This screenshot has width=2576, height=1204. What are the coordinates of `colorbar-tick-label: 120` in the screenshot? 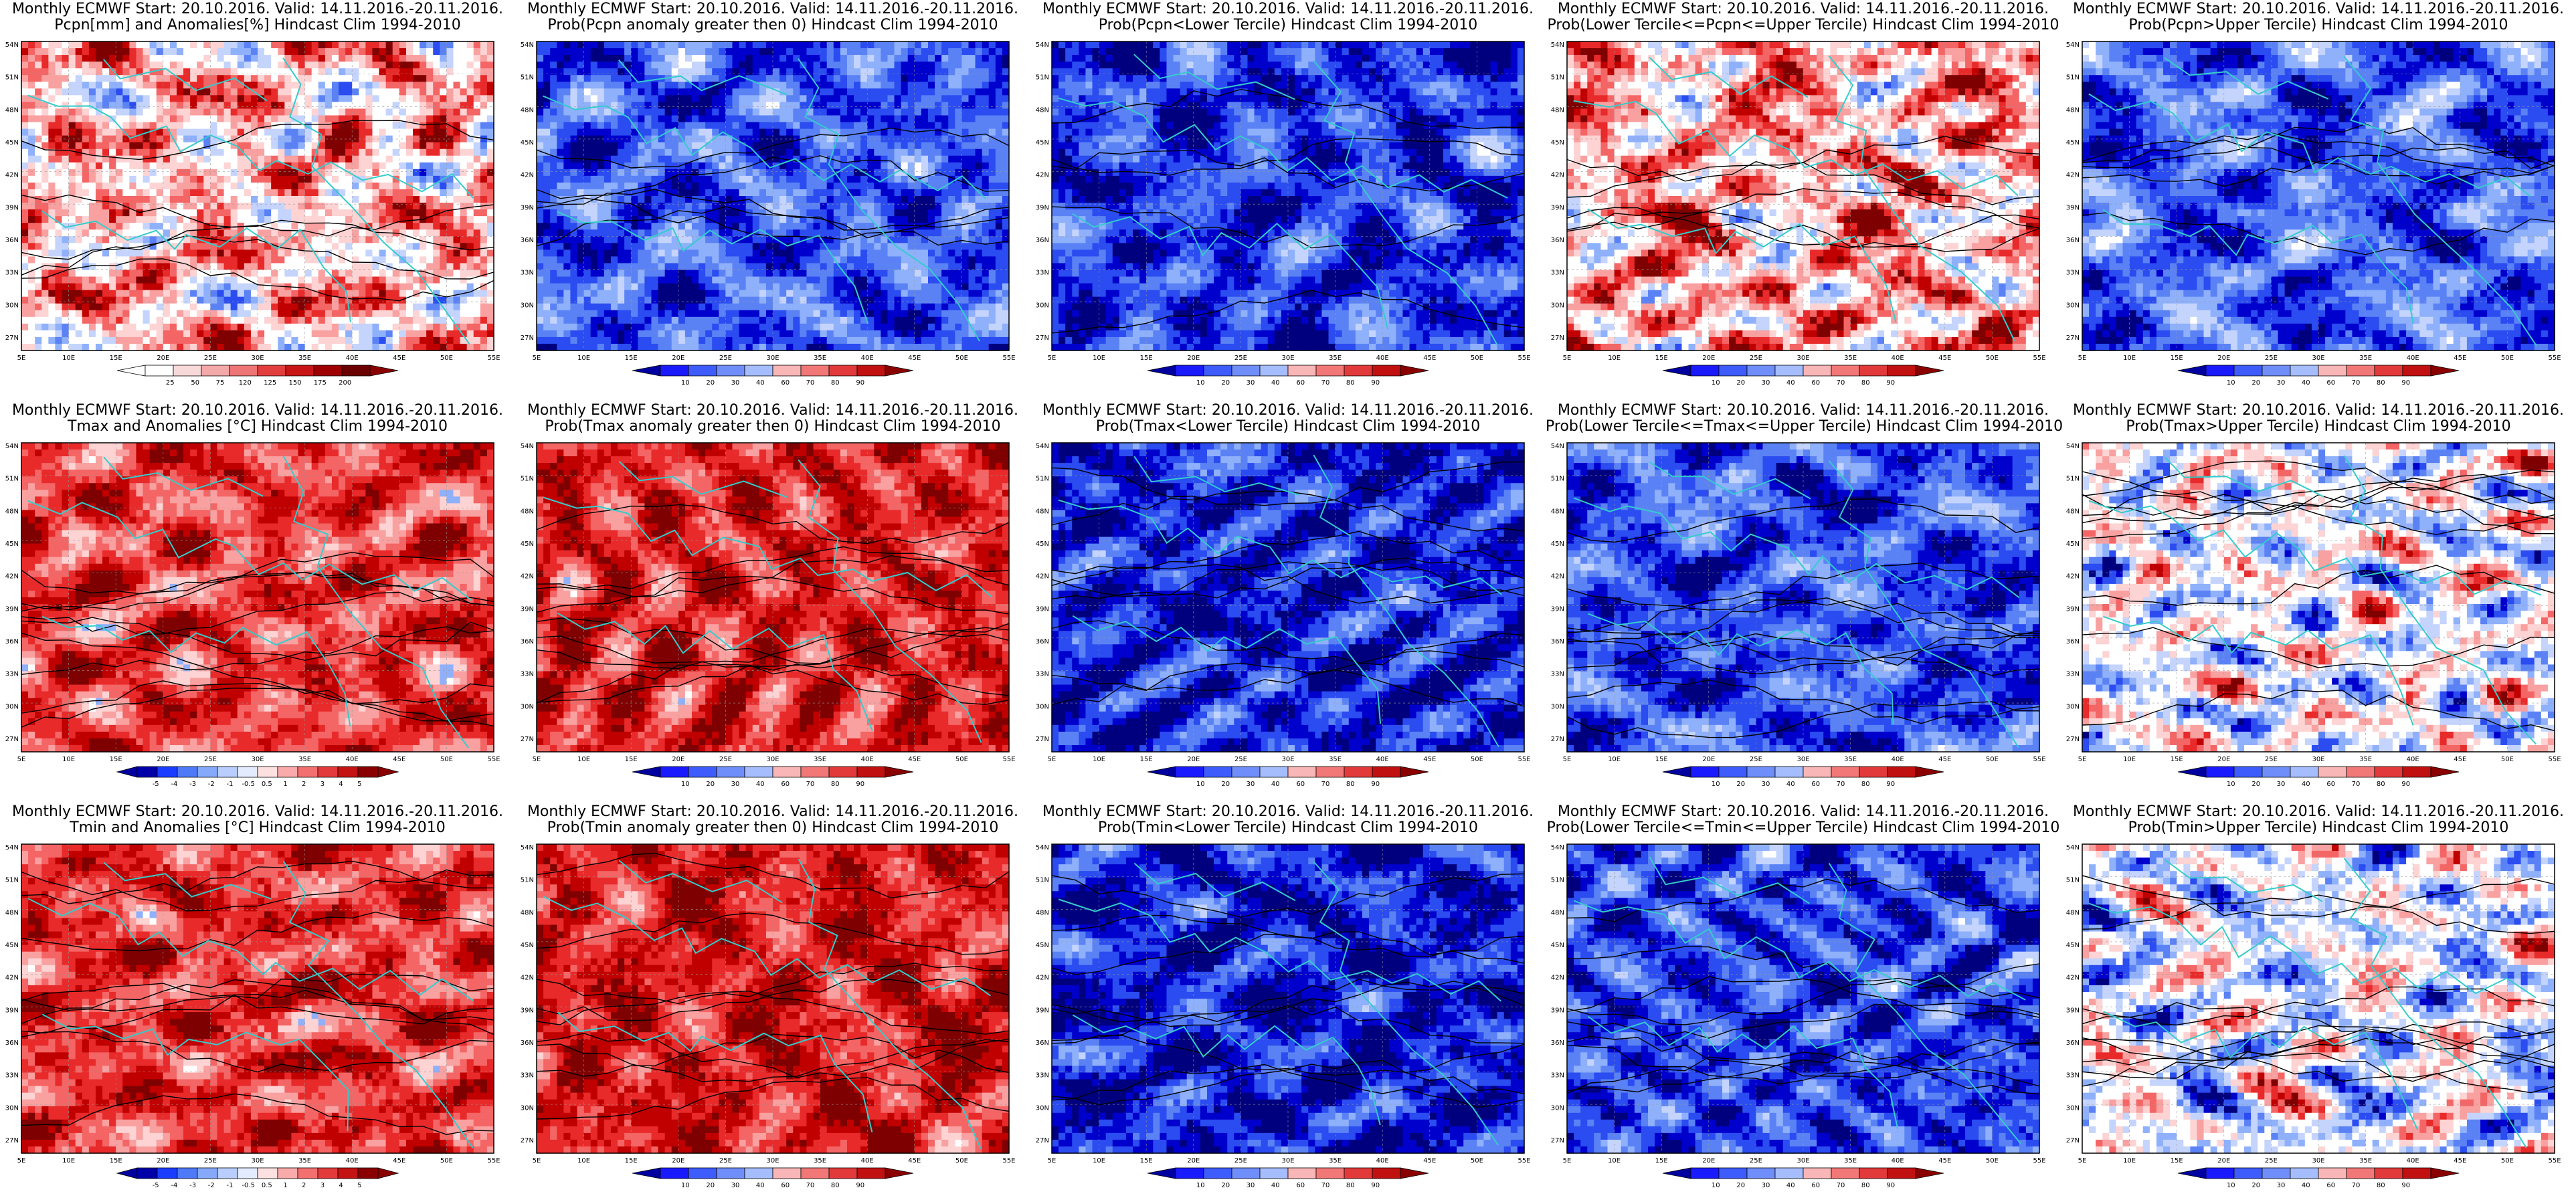 It's located at (245, 383).